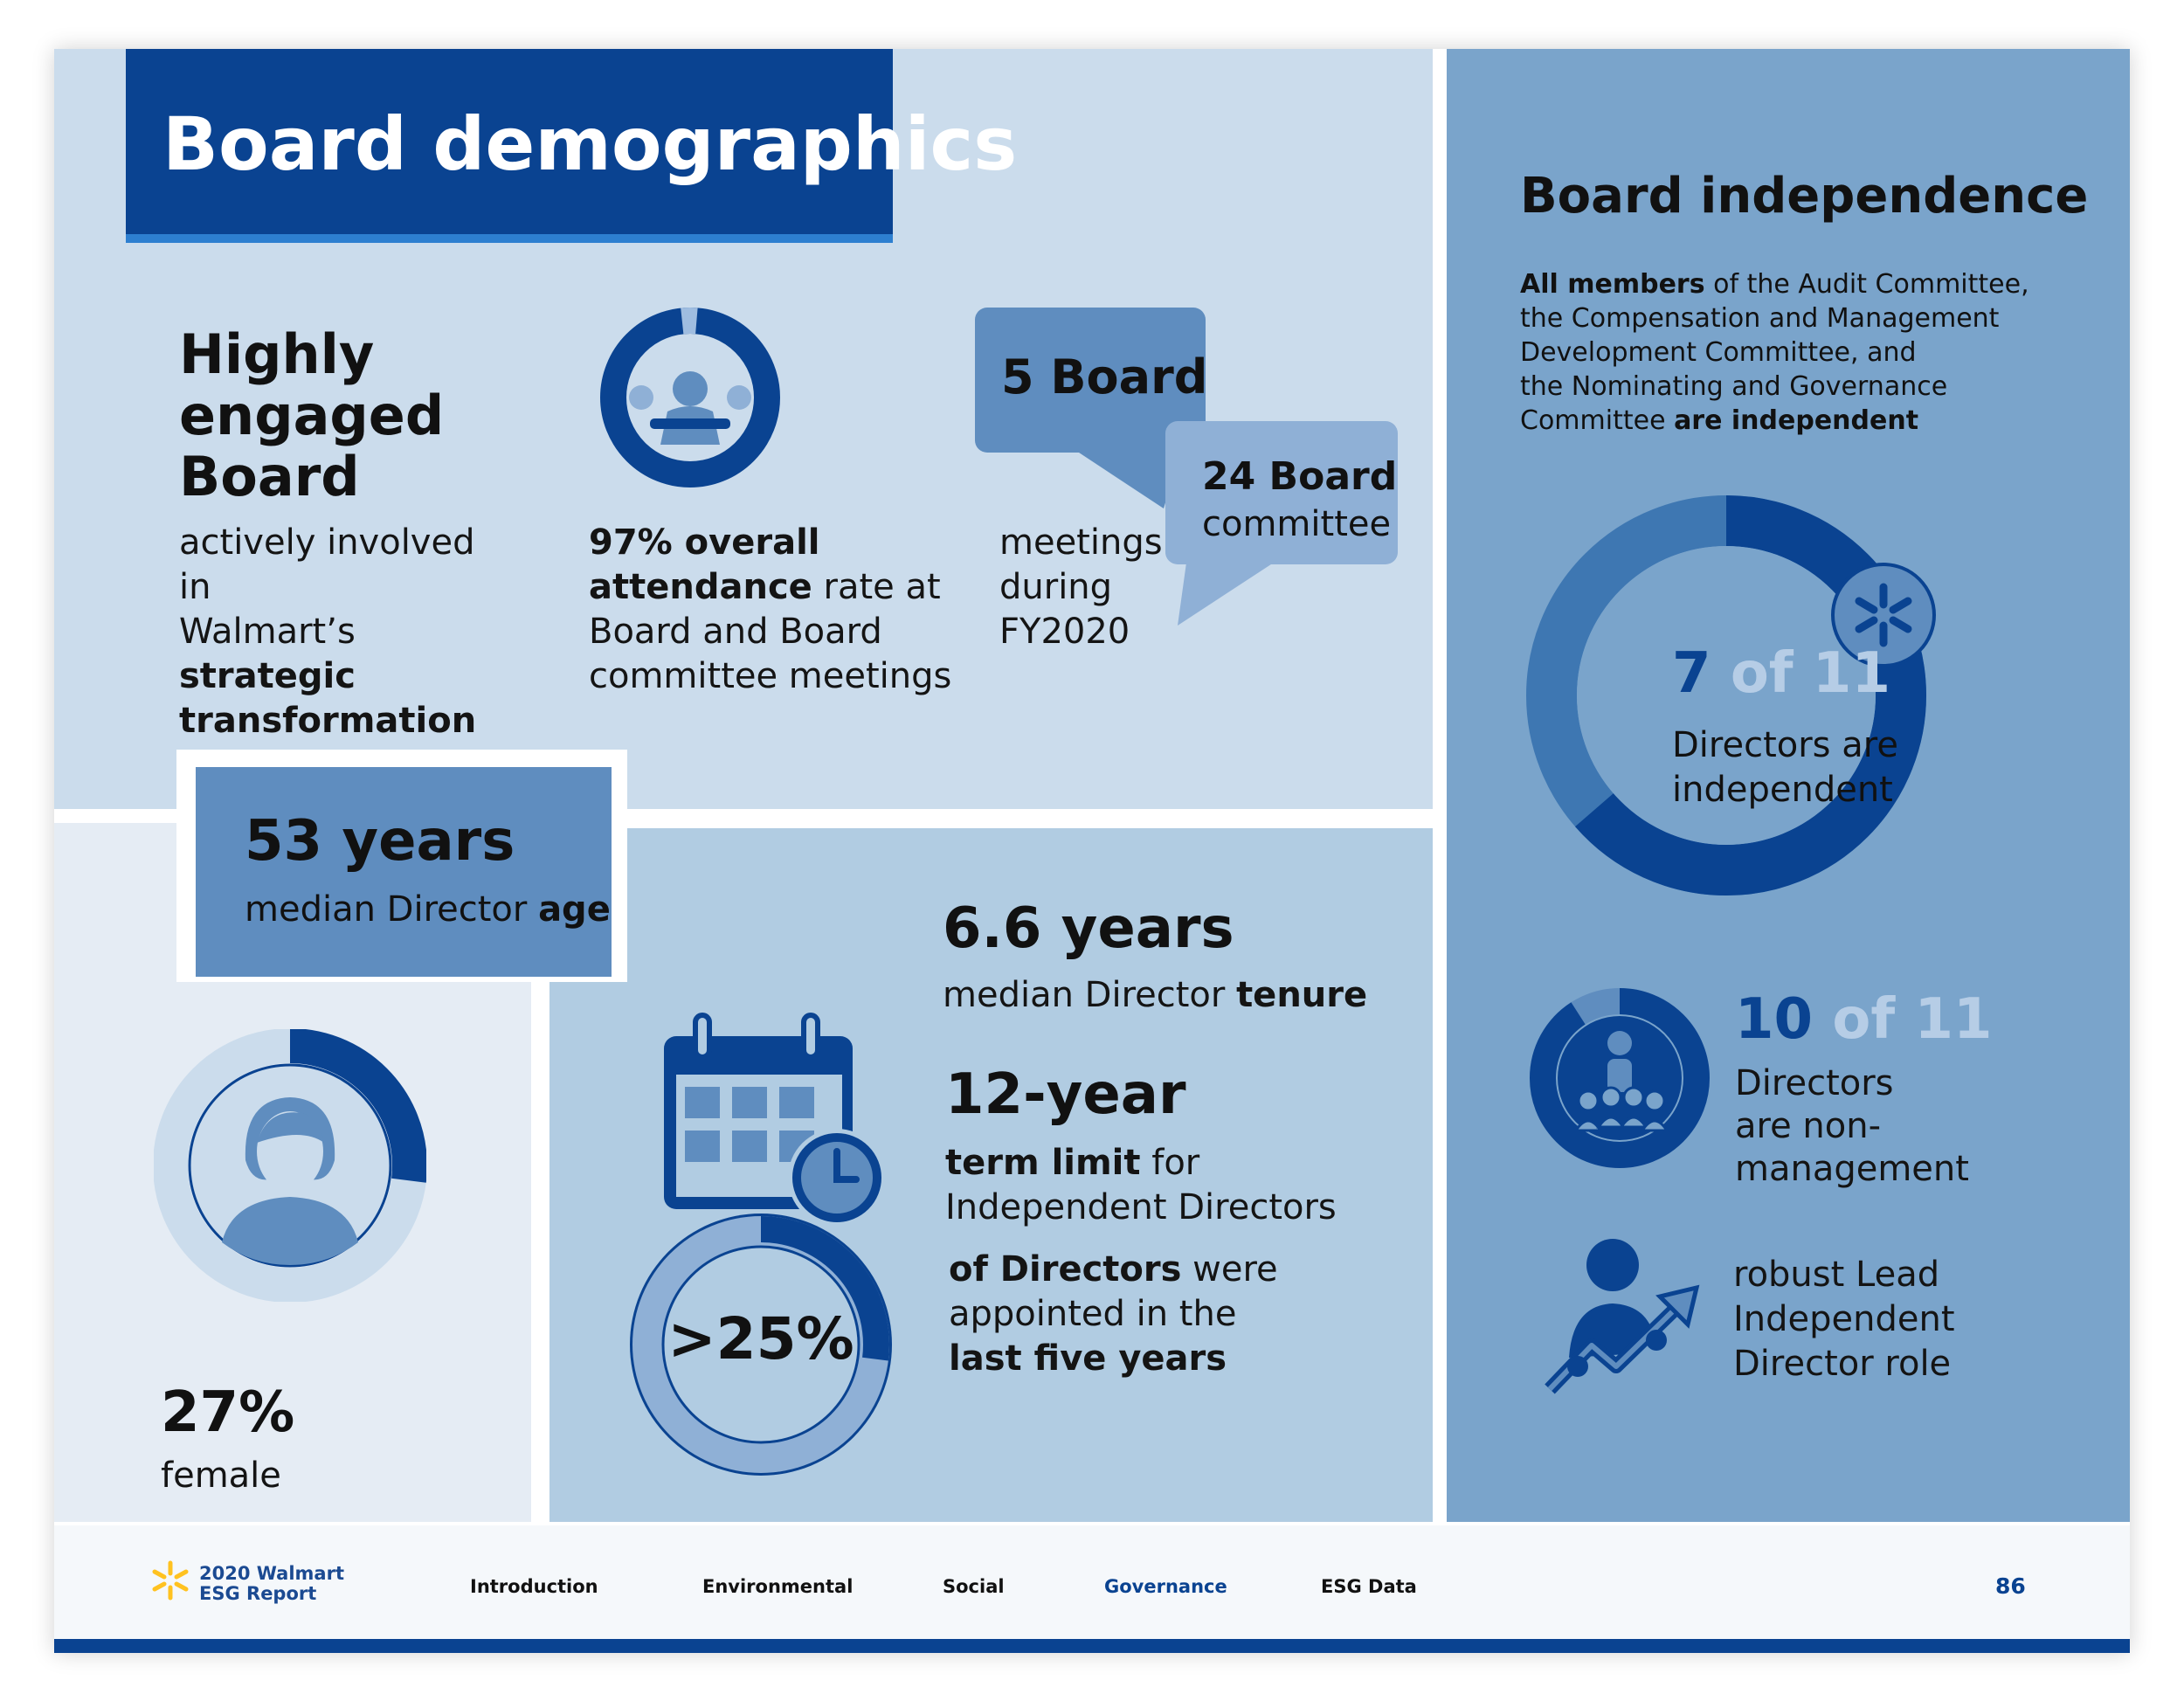  What do you see at coordinates (1883, 615) in the screenshot?
I see `walmart-spark-icon` at bounding box center [1883, 615].